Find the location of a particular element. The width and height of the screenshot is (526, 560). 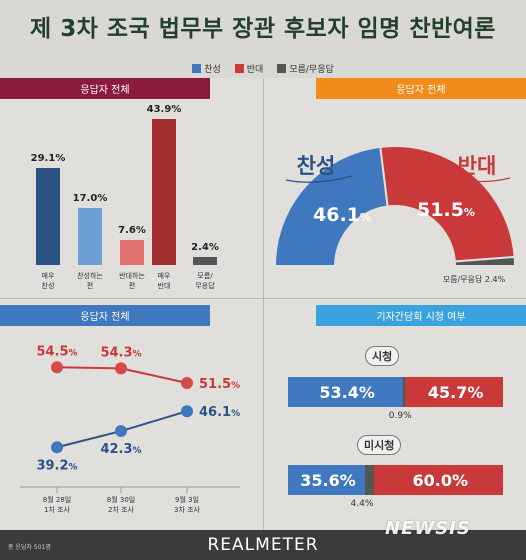

donut-value-oppose: 51.5% is located at coordinates (446, 210).